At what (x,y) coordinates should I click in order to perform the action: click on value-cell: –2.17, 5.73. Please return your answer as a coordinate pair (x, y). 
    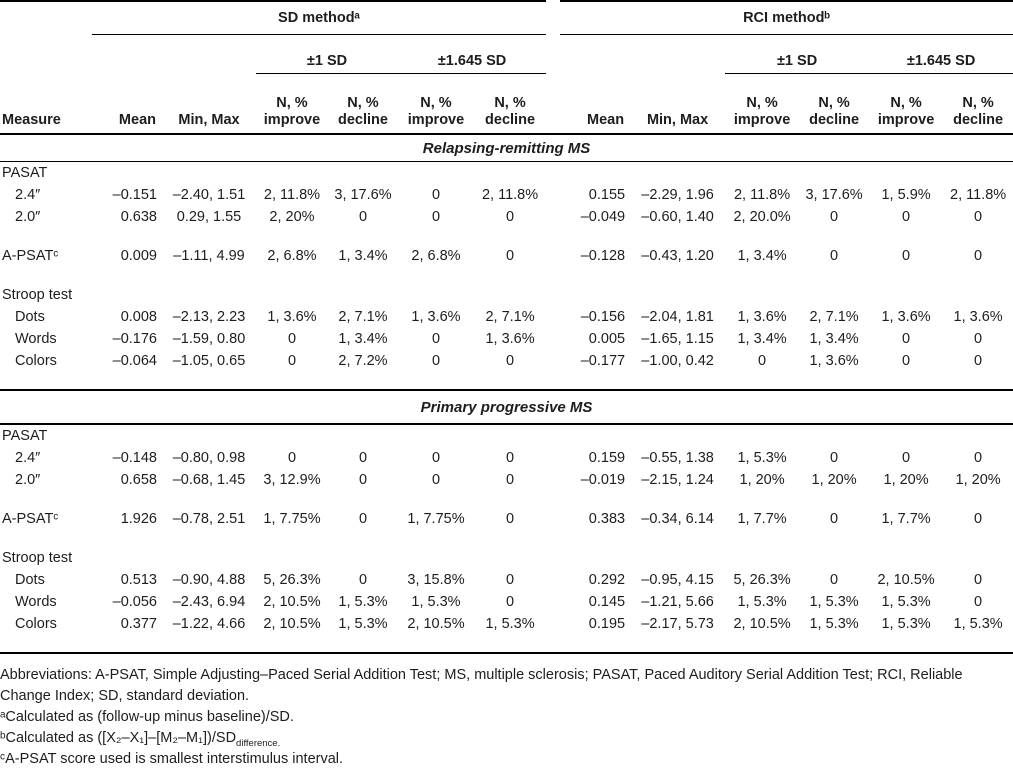
    Looking at the image, I should click on (677, 624).